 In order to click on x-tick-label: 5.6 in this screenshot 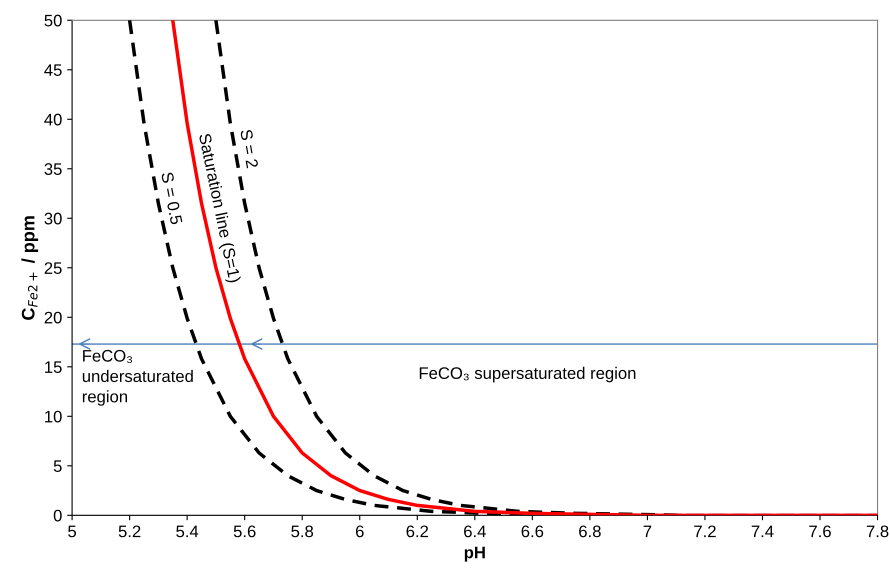, I will do `click(245, 531)`.